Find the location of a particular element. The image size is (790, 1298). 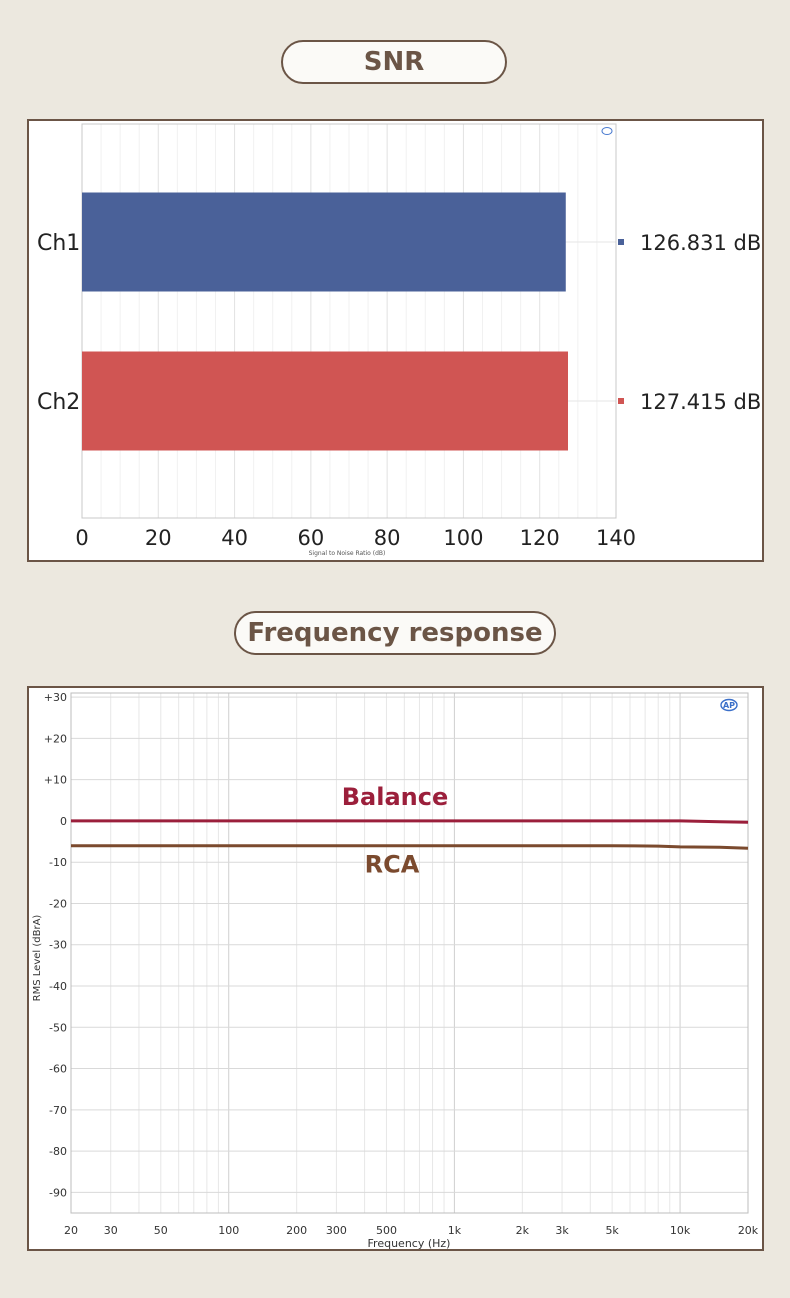

snr-x-tick-label: 120 is located at coordinates (540, 538).